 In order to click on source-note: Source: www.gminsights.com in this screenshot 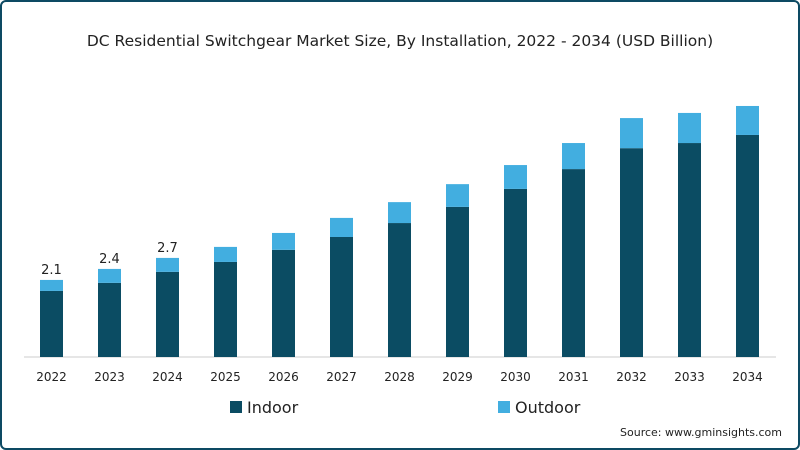, I will do `click(701, 432)`.